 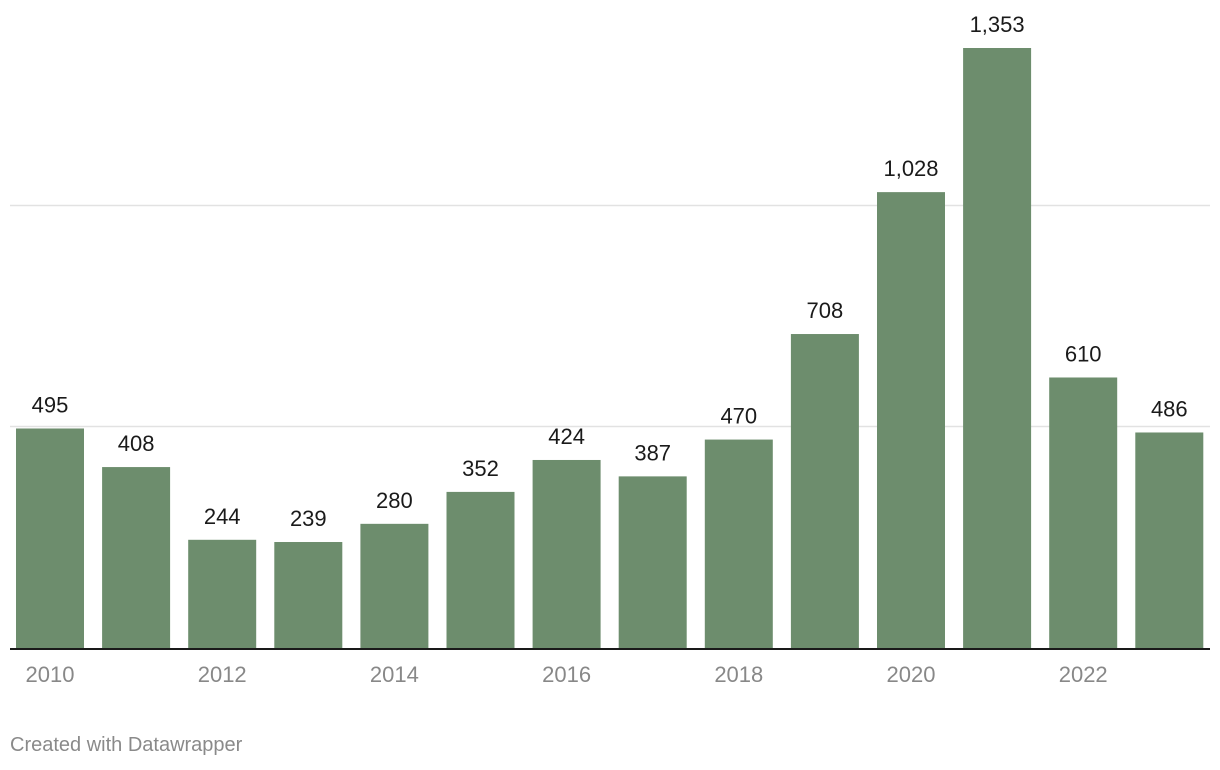 I want to click on value-label-2023: 486, so click(x=1169, y=408).